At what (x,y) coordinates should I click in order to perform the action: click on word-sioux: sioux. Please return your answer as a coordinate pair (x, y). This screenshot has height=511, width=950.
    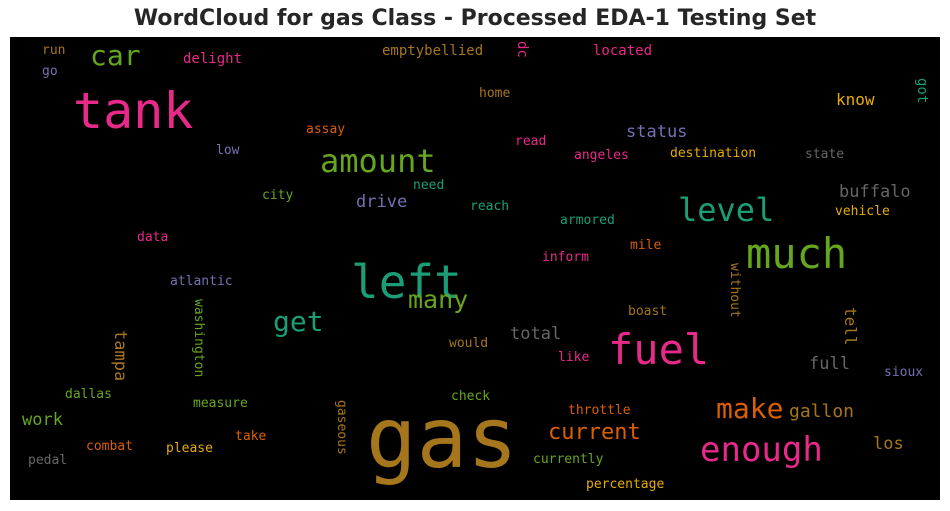
    Looking at the image, I should click on (904, 372).